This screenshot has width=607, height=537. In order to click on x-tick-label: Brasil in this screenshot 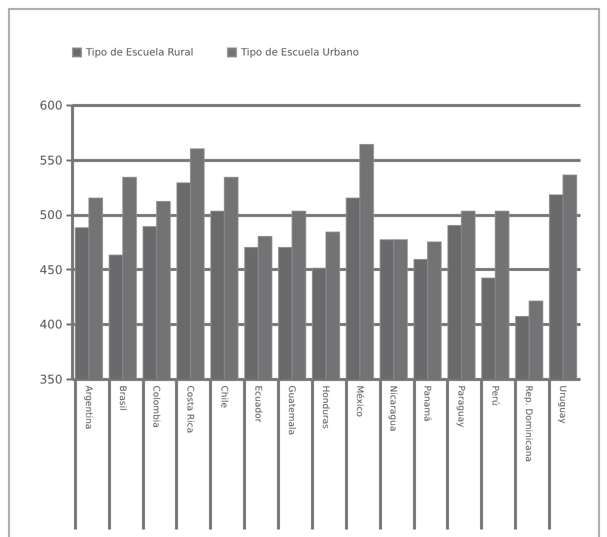, I will do `click(121, 398)`.